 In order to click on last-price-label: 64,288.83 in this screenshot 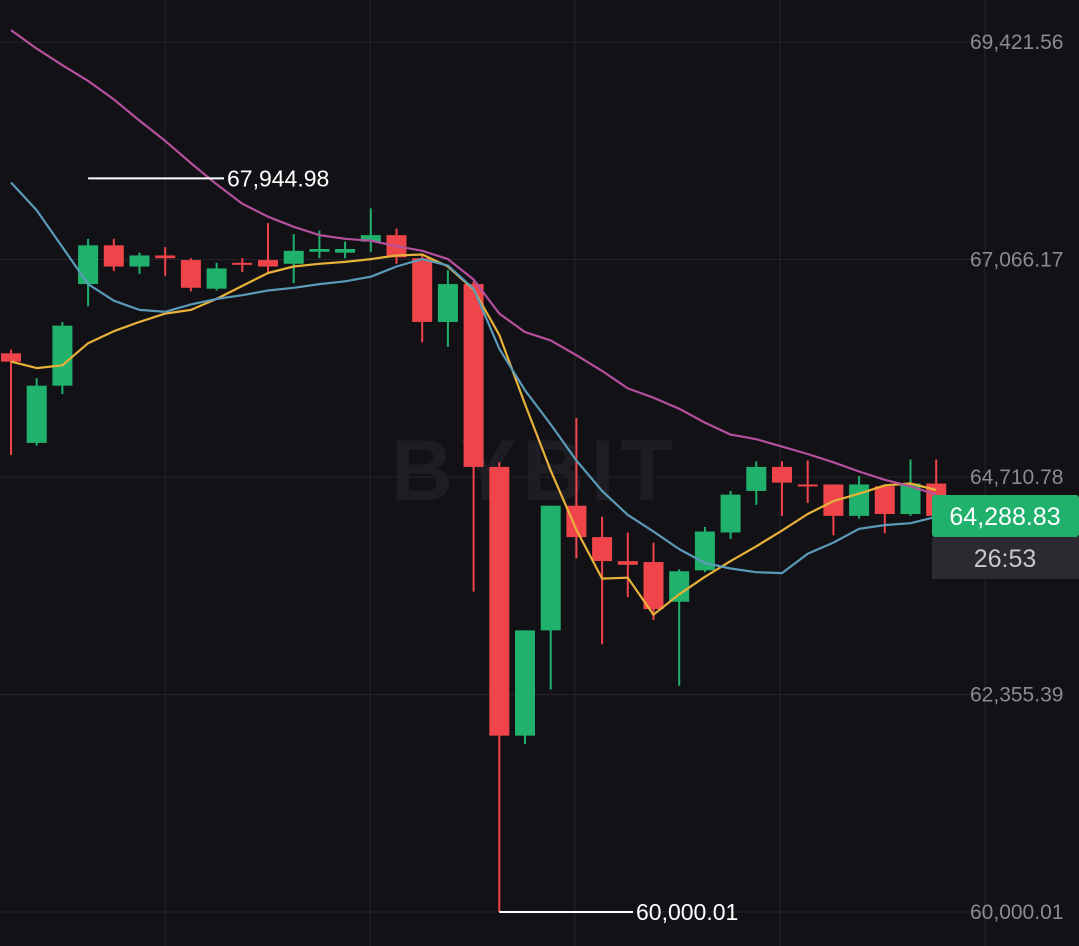, I will do `click(1004, 517)`.